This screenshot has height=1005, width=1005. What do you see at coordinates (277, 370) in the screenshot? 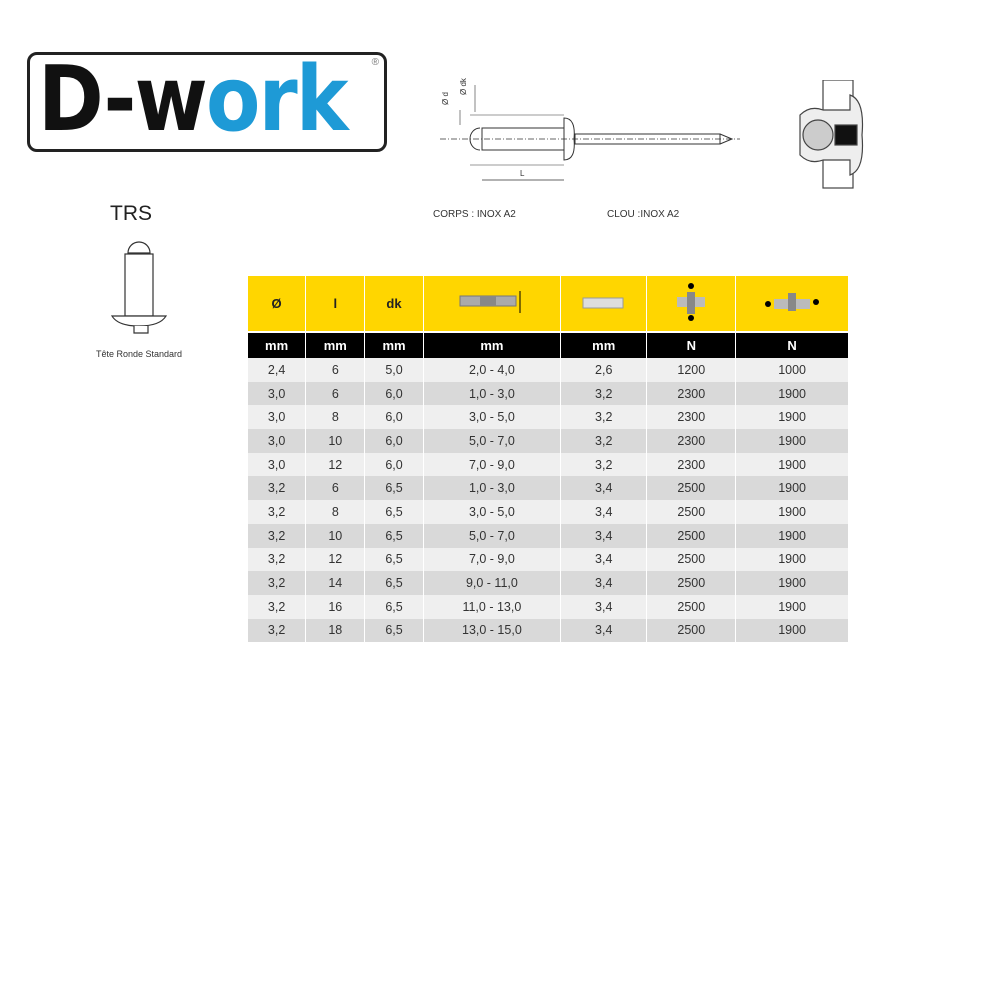
I see `table-cell: 2,4` at bounding box center [277, 370].